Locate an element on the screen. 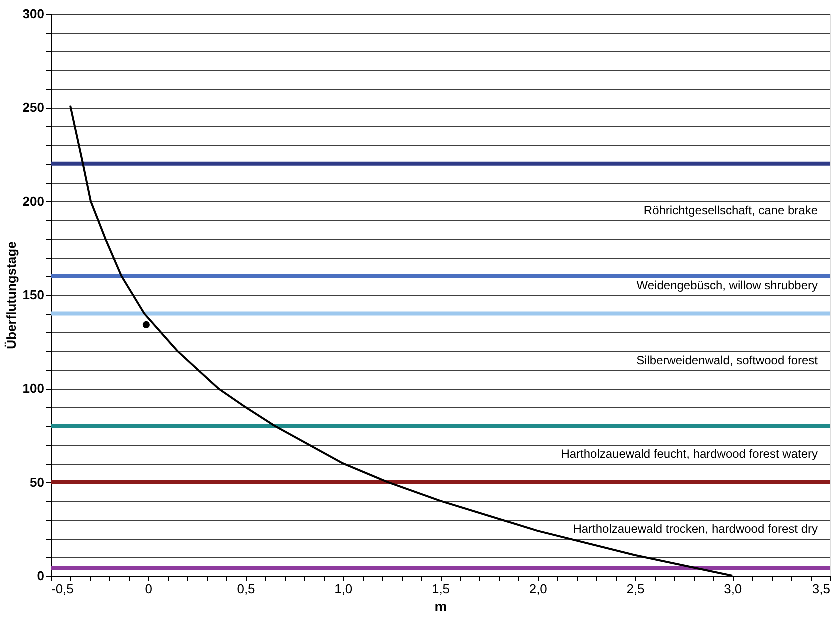 The height and width of the screenshot is (619, 840). y-tick-label: 200 is located at coordinates (33, 201).